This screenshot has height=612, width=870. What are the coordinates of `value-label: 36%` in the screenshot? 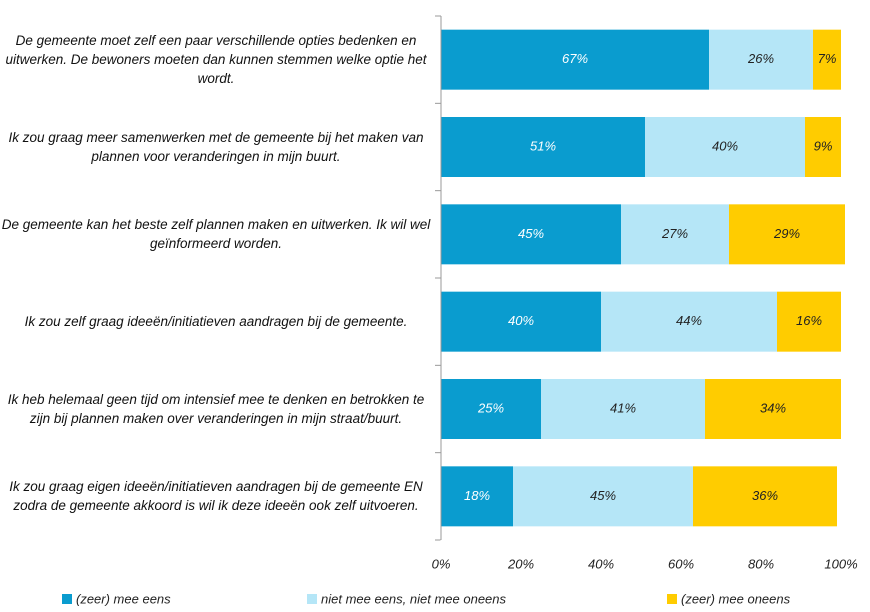 It's located at (765, 495).